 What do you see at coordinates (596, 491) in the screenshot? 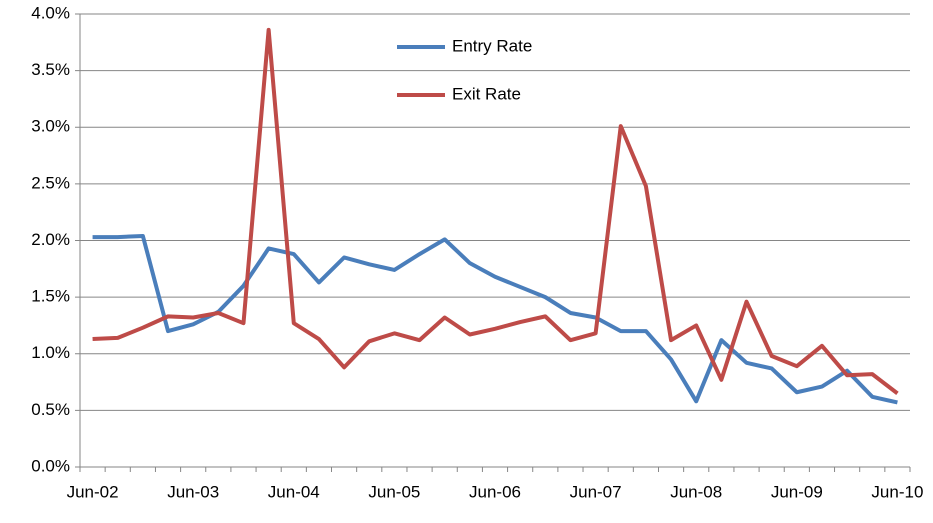
I see `x-tick-label: Jun-07` at bounding box center [596, 491].